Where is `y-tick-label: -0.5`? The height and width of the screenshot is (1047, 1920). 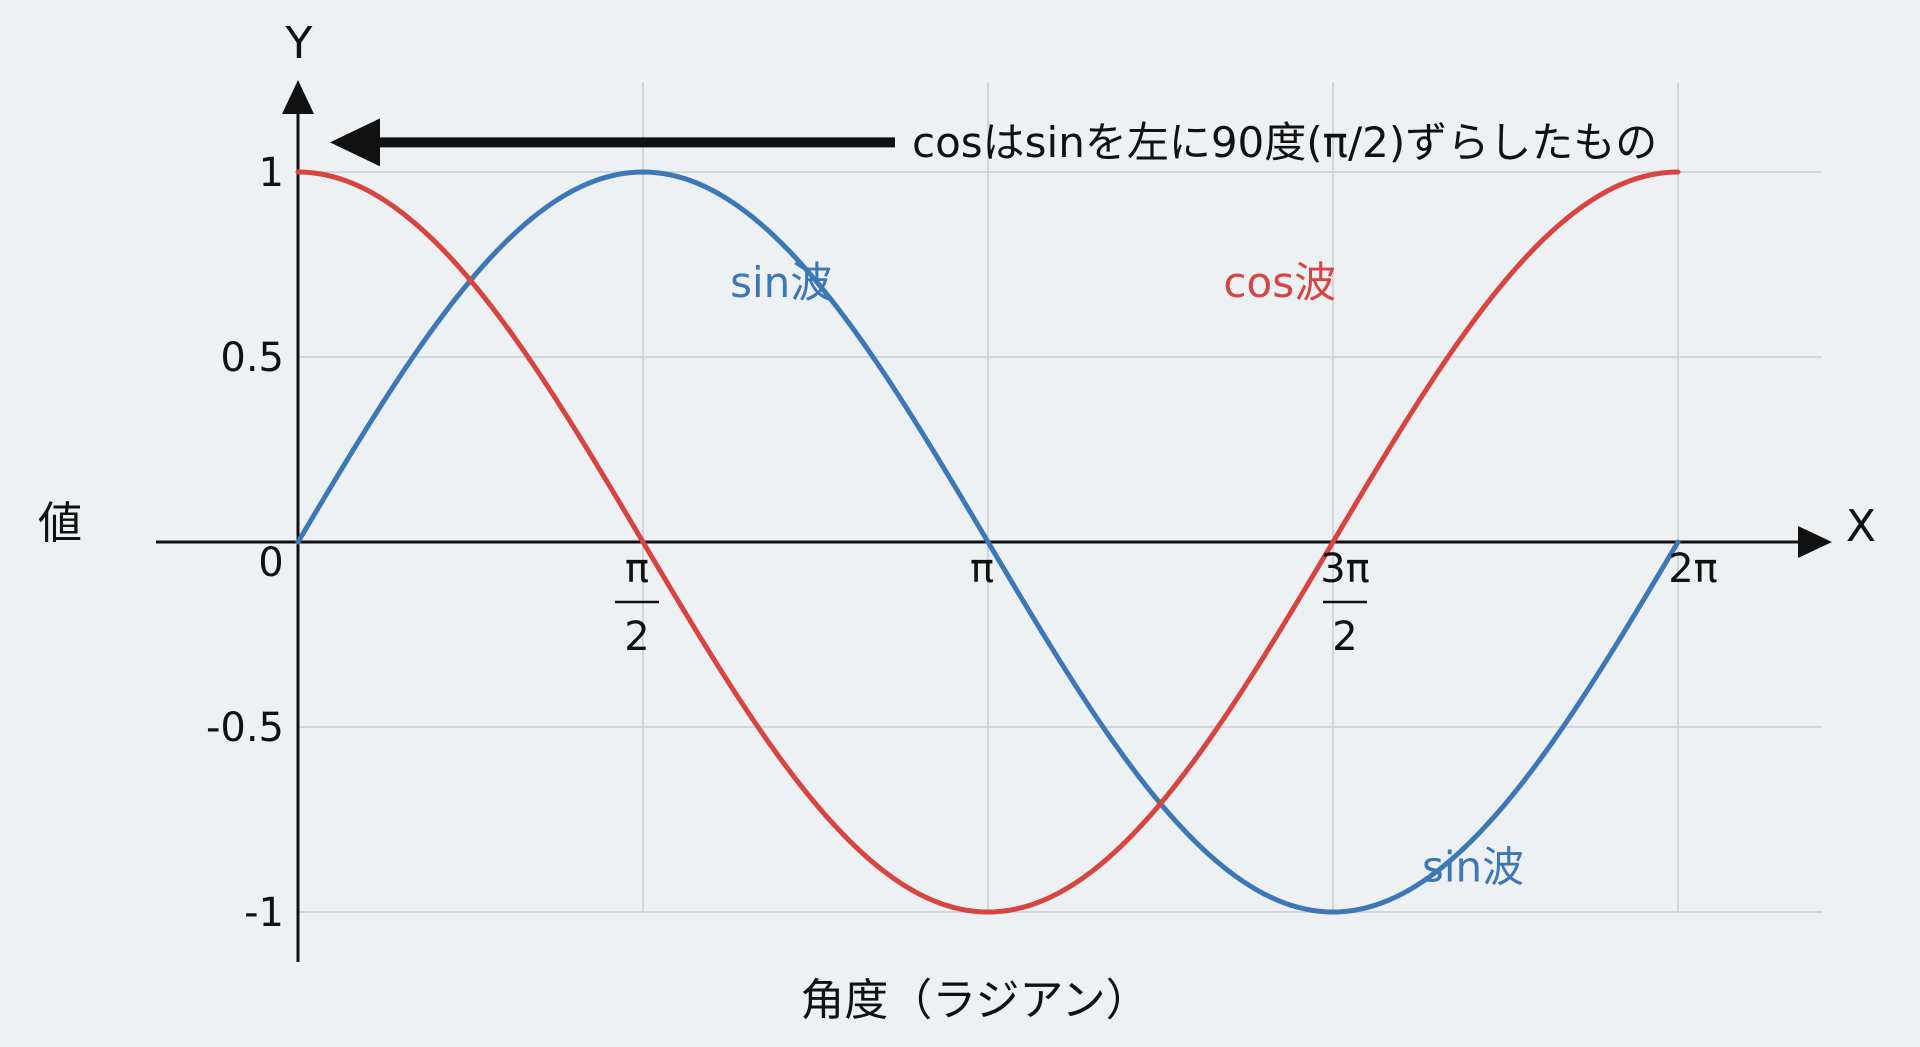 y-tick-label: -0.5 is located at coordinates (245, 728).